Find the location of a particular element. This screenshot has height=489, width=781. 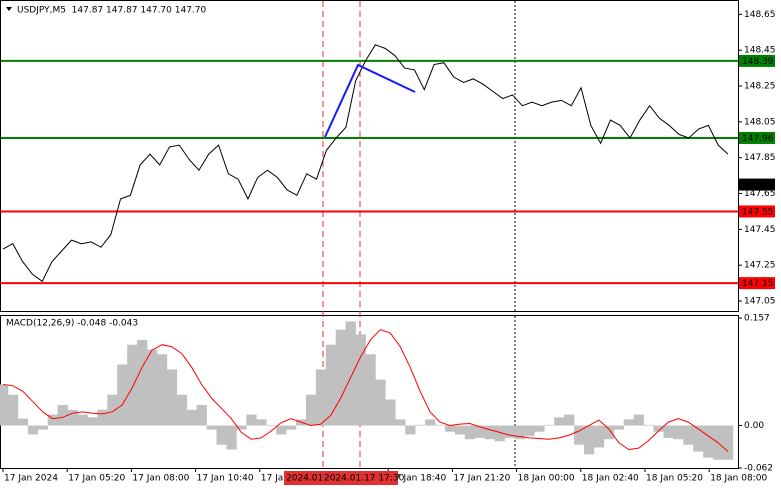

y-tick-label: 147.25 is located at coordinates (760, 266).